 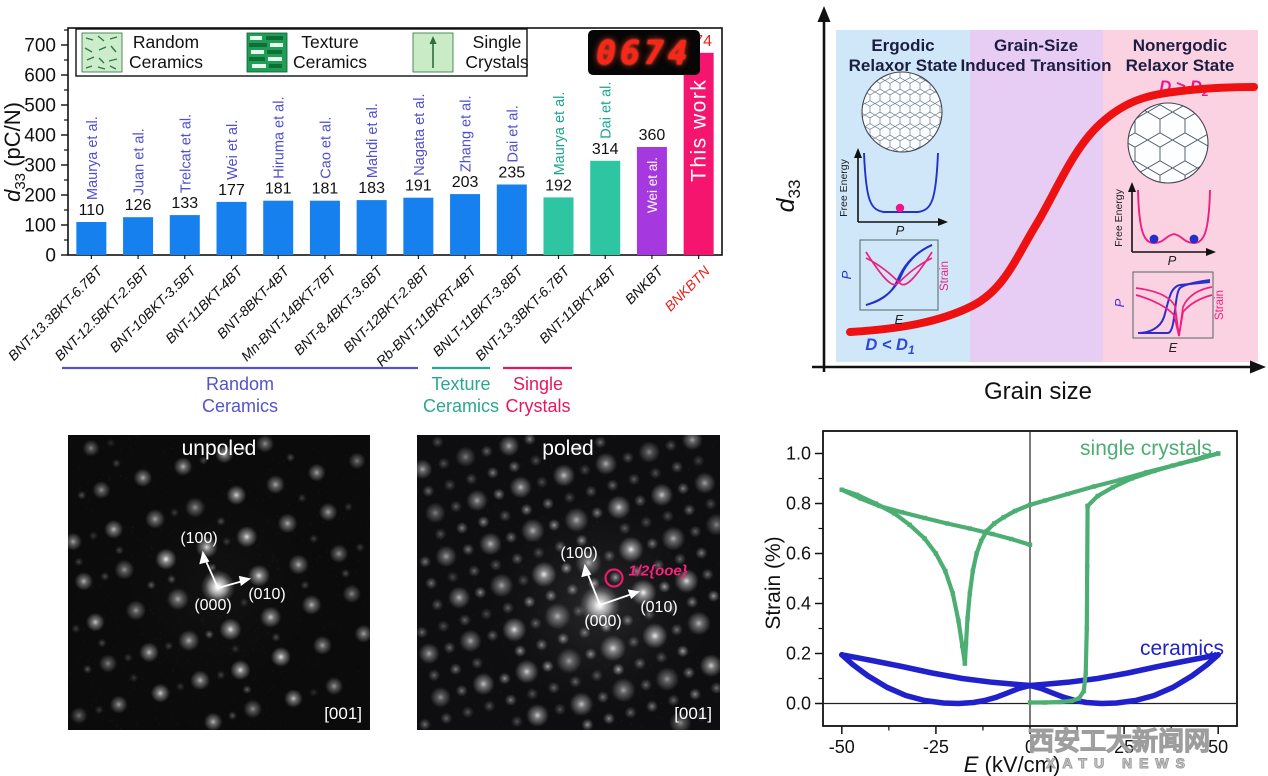 I want to click on led-counter: 0674, so click(x=644, y=52).